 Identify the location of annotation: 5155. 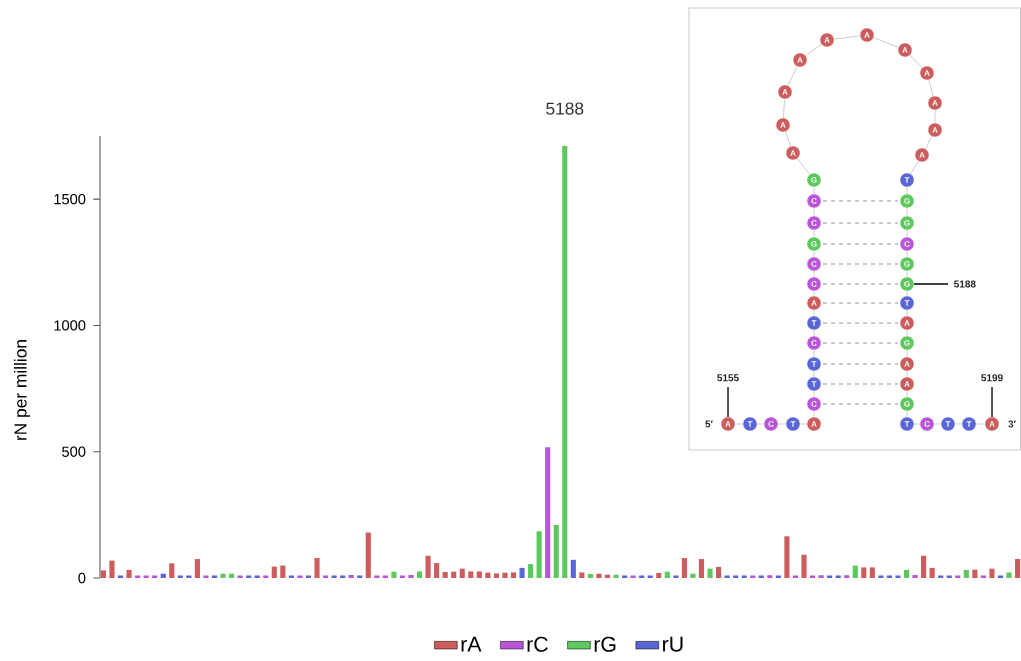
(728, 378).